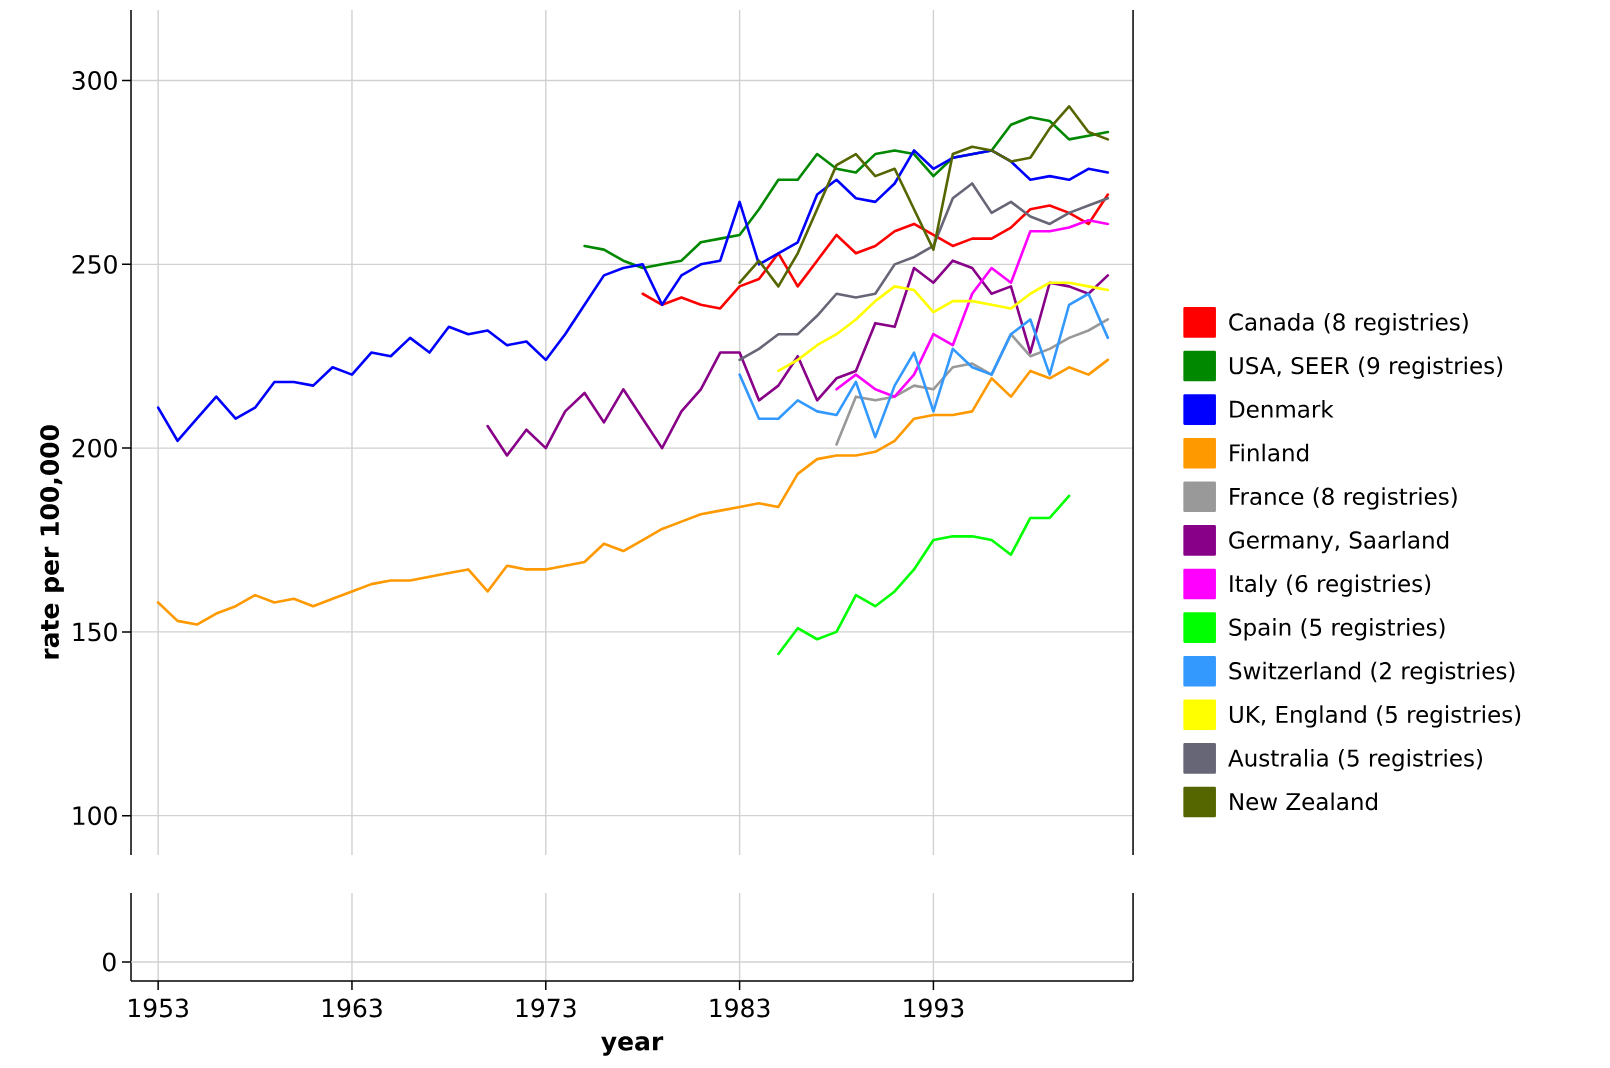  I want to click on y-tick-label: 150, so click(95, 632).